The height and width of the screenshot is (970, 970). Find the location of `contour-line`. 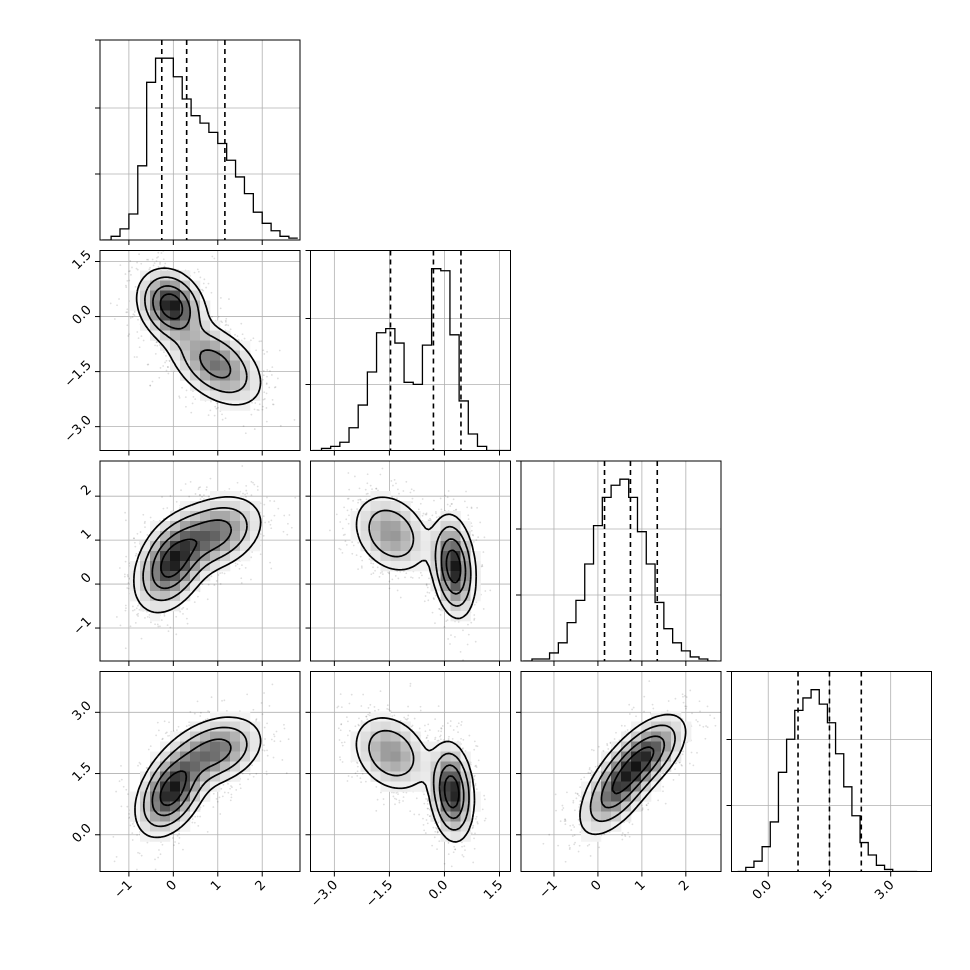

contour-line is located at coordinates (197, 554).